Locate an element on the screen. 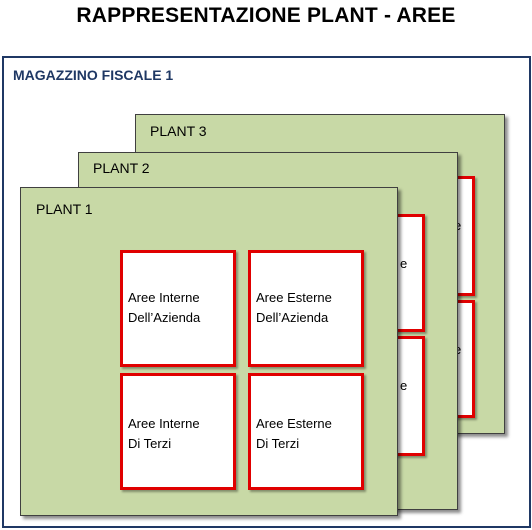  area-internal-third: Aree Interne Di Terzi is located at coordinates (178, 431).